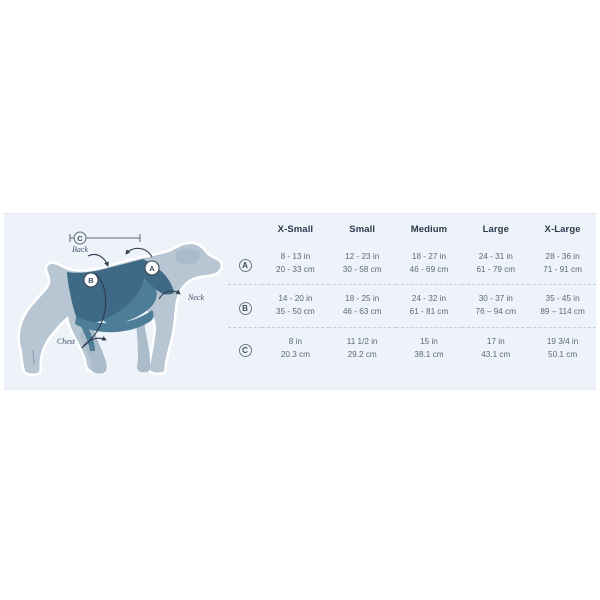 This screenshot has width=600, height=600. I want to click on marker-c-circle, so click(80, 238).